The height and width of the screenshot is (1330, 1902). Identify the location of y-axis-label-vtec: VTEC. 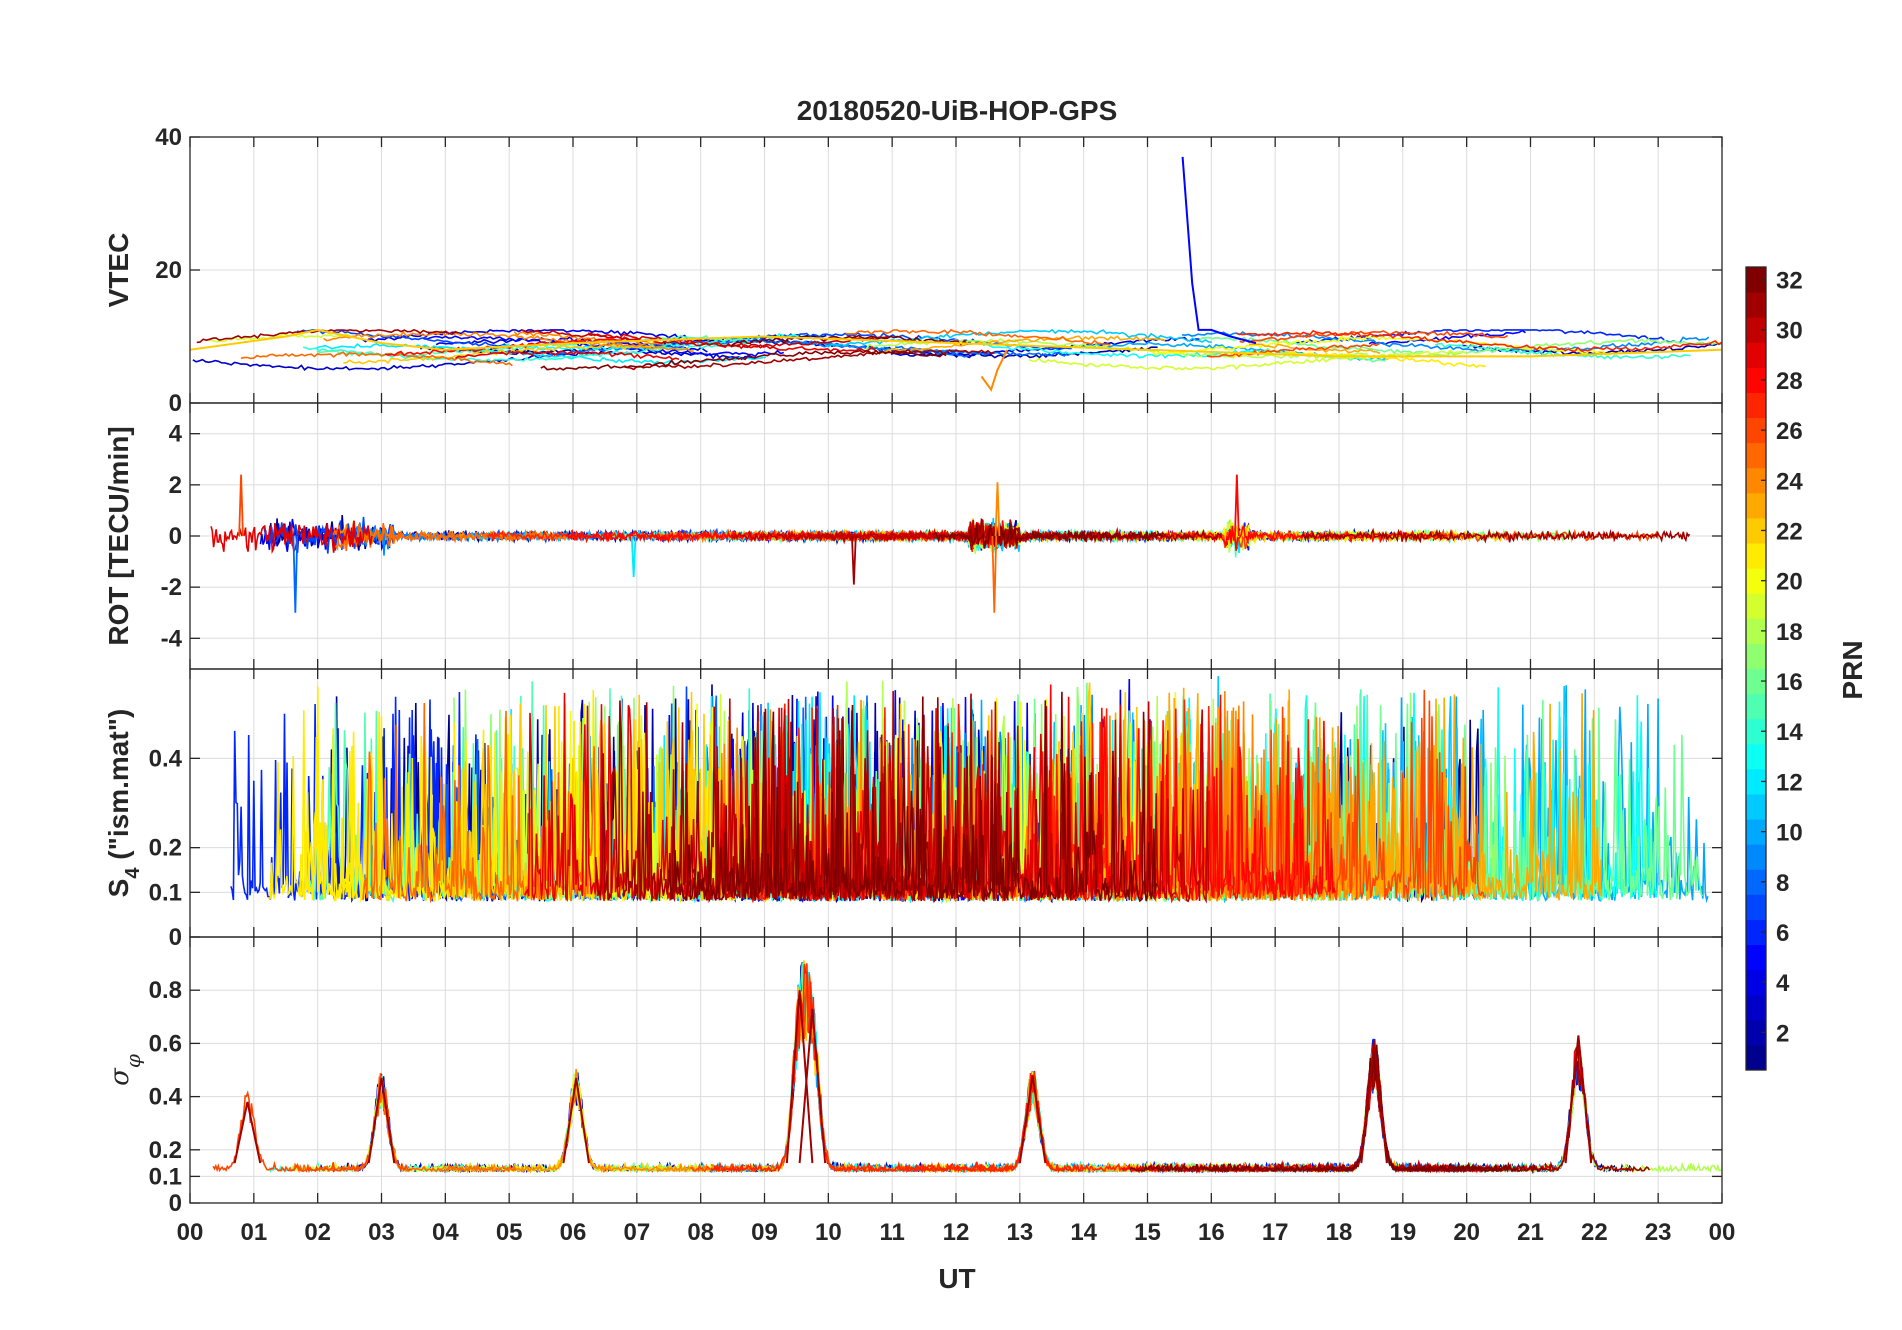
(118, 270).